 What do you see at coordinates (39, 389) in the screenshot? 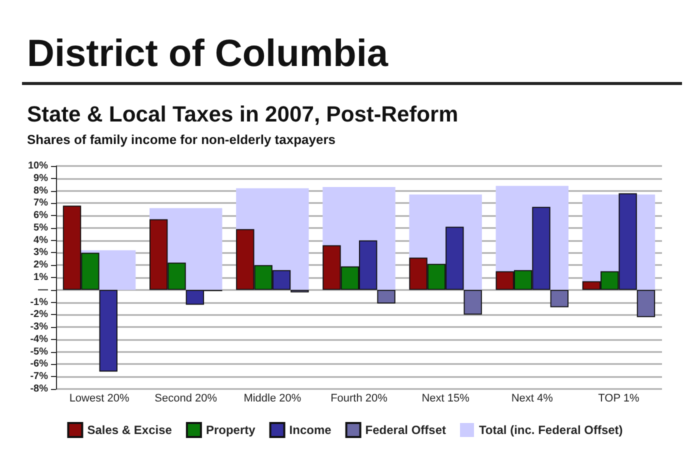
I see `y-tick-label: -8%` at bounding box center [39, 389].